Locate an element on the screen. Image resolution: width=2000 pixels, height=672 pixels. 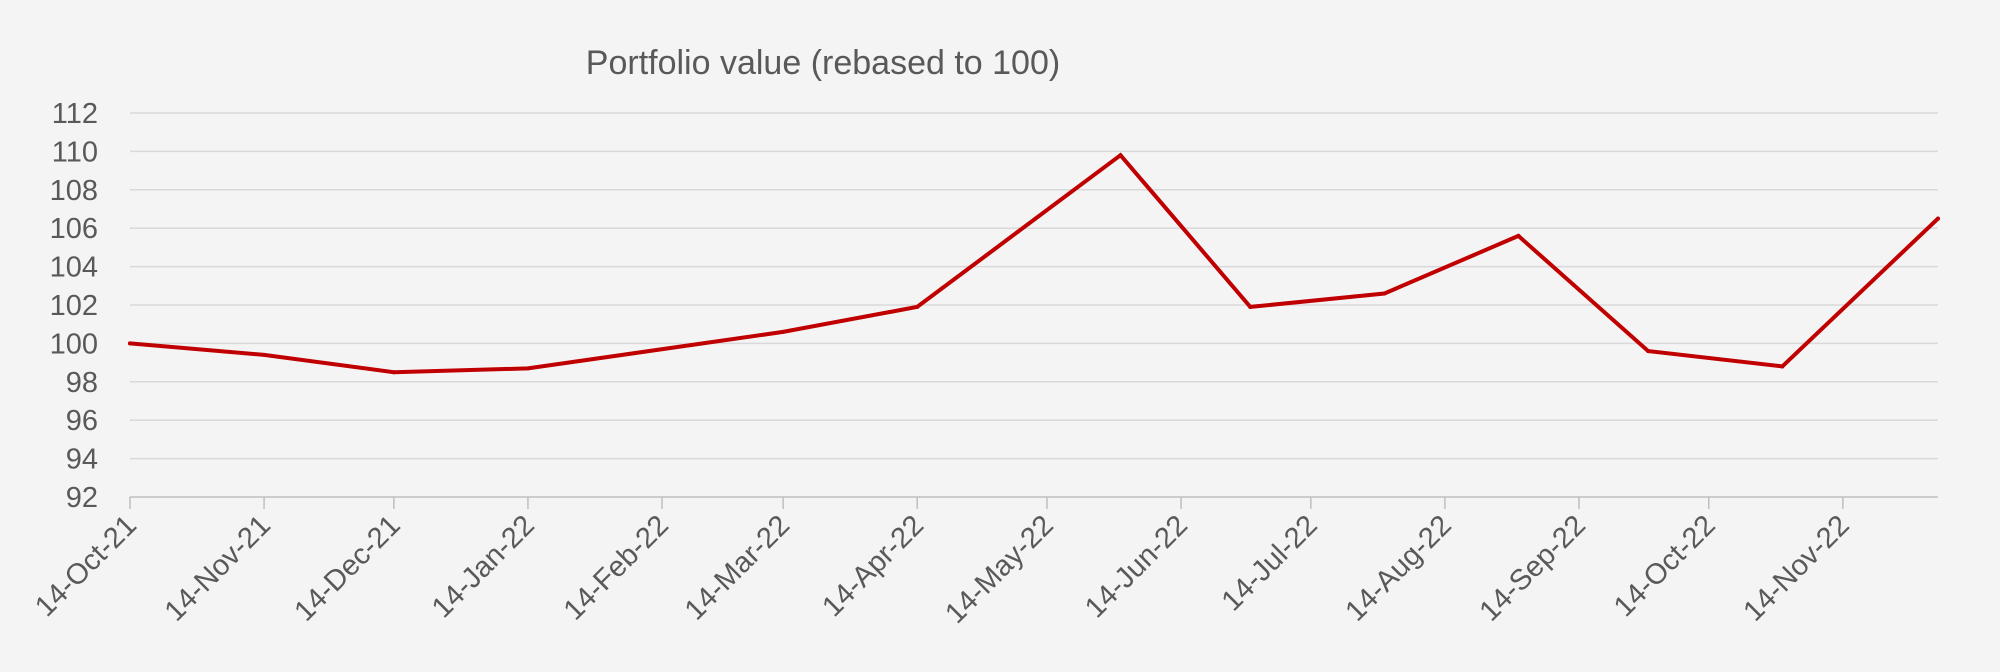
y-tick-label: 106 is located at coordinates (74, 229).